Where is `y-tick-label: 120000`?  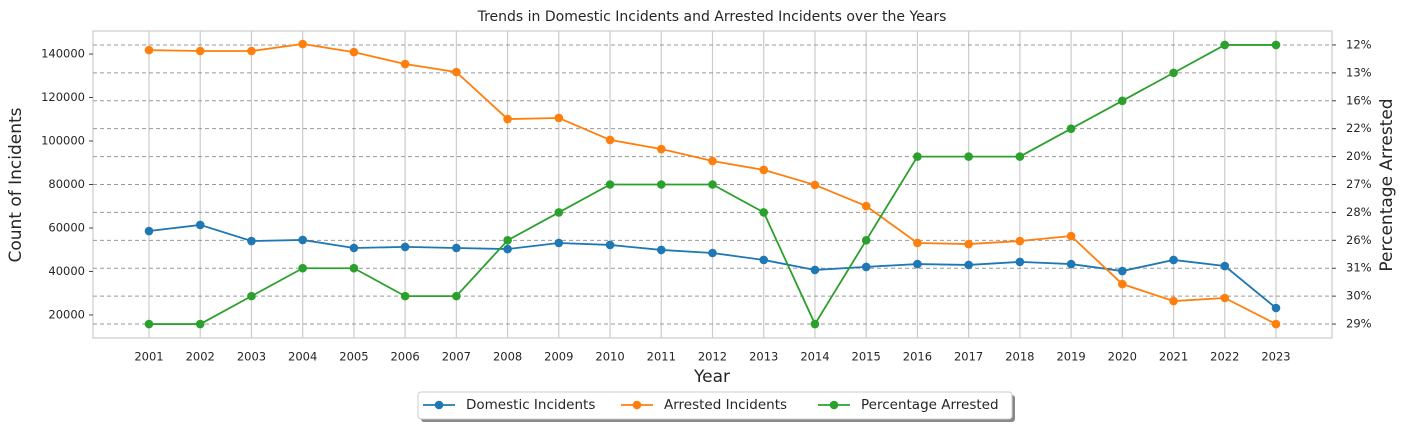
y-tick-label: 120000 is located at coordinates (63, 97).